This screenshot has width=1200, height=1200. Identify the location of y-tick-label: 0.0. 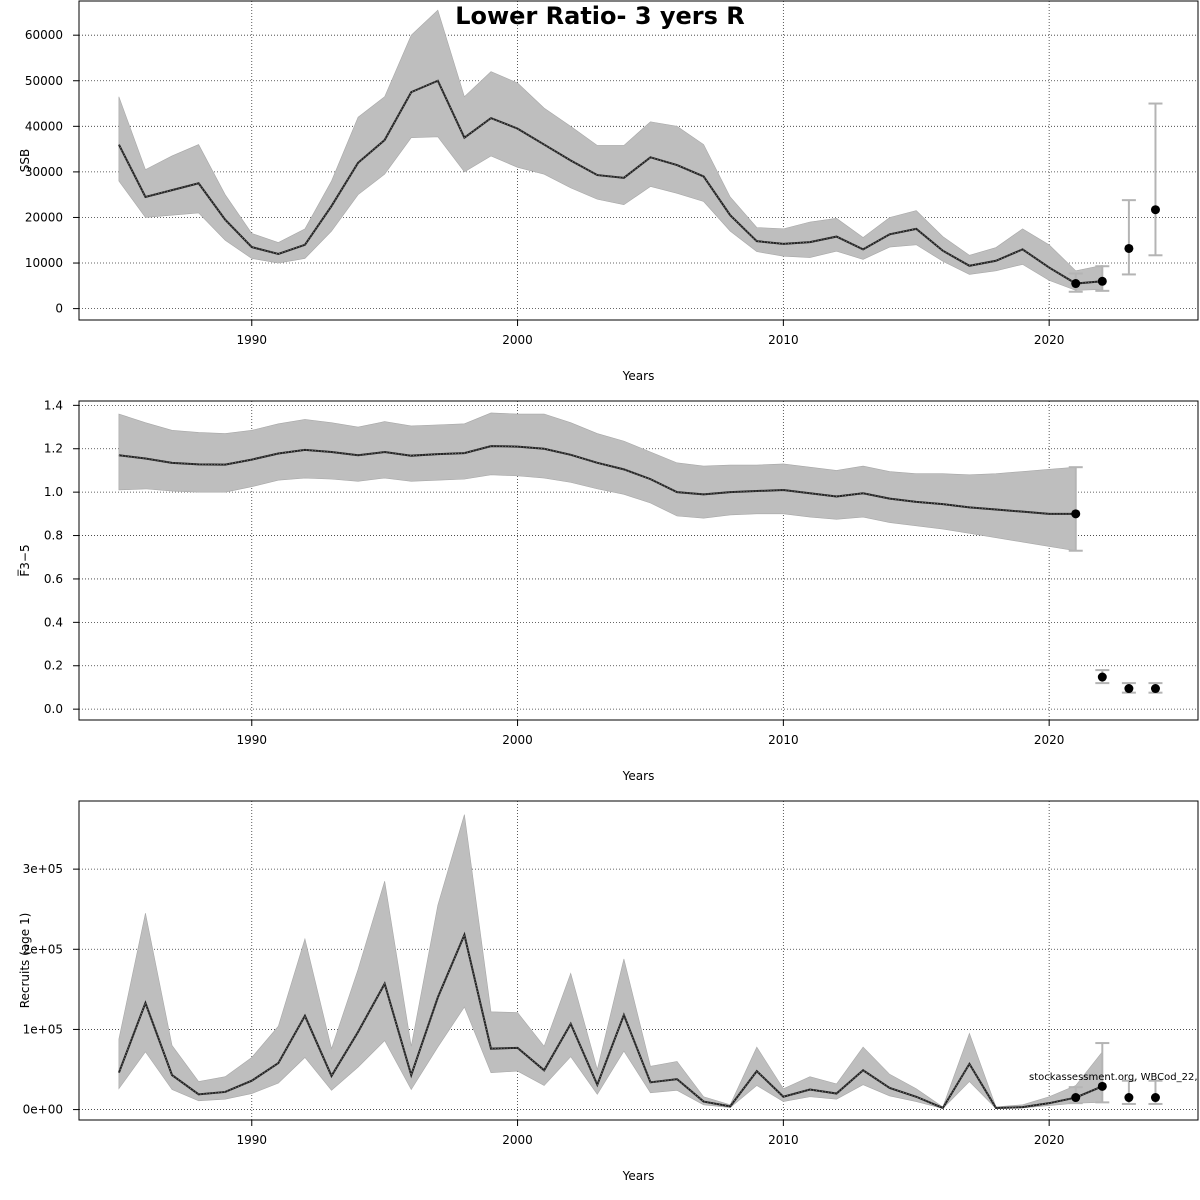
(53, 709).